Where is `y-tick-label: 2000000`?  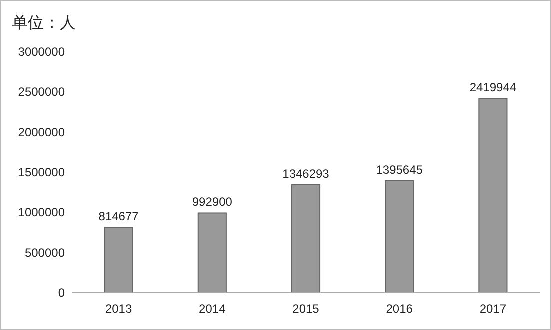 y-tick-label: 2000000 is located at coordinates (42, 132).